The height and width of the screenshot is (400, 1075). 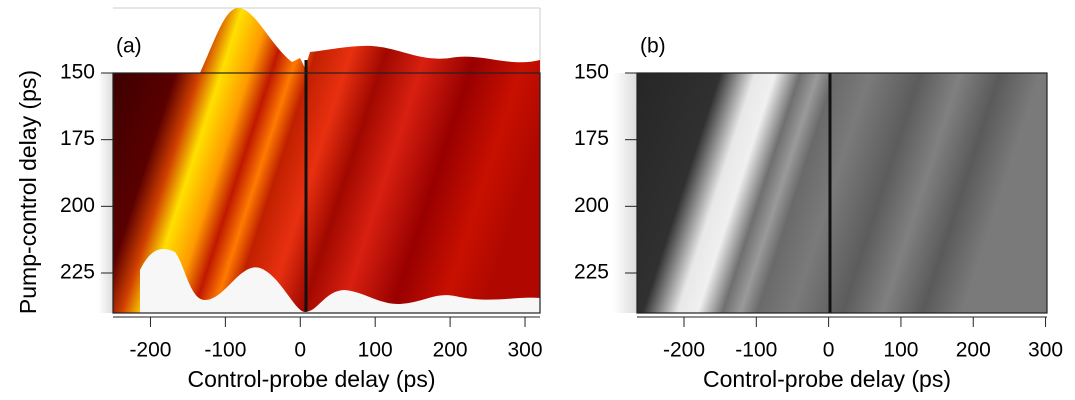 What do you see at coordinates (653, 46) in the screenshot?
I see `panel-label: (b)` at bounding box center [653, 46].